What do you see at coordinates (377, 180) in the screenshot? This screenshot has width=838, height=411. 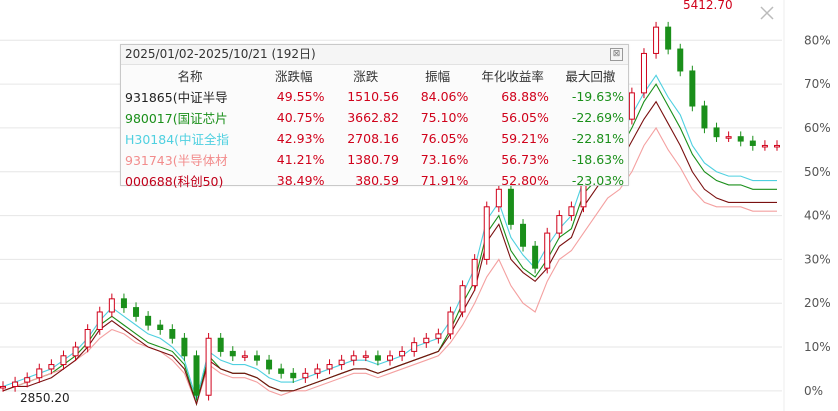 I see `row-chg: 380.59` at bounding box center [377, 180].